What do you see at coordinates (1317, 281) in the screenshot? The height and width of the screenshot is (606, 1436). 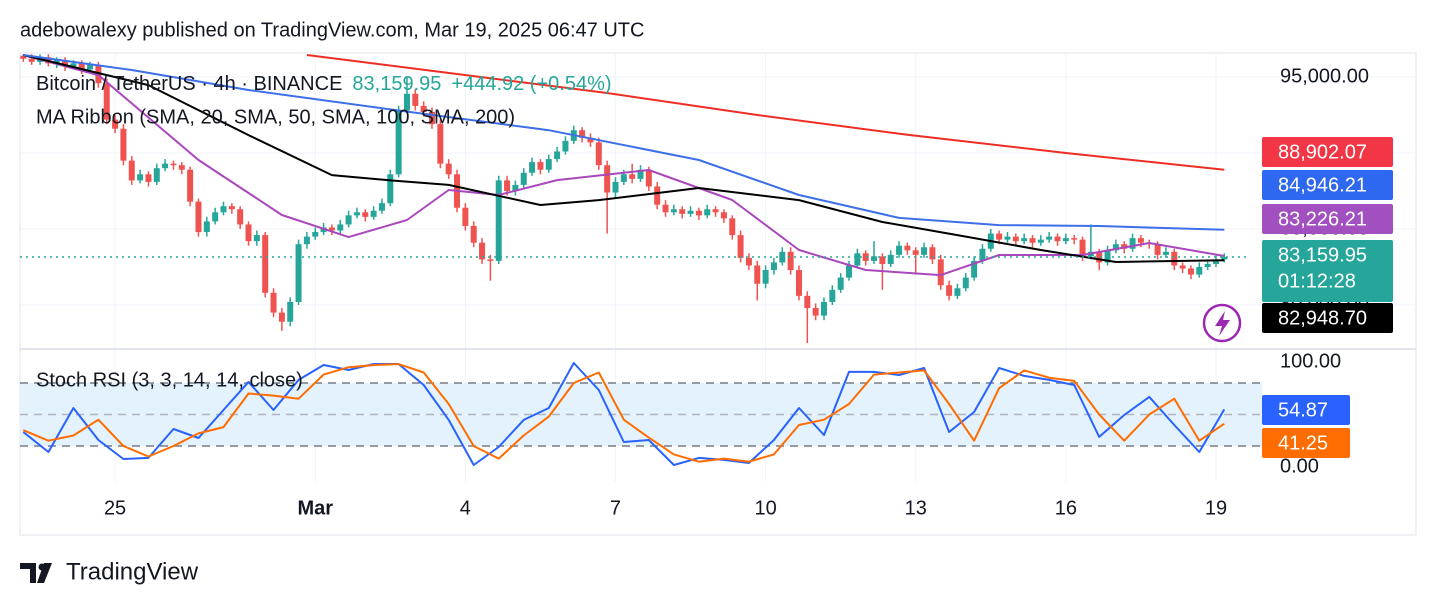 I see `countdown-label: 01:12:28` at bounding box center [1317, 281].